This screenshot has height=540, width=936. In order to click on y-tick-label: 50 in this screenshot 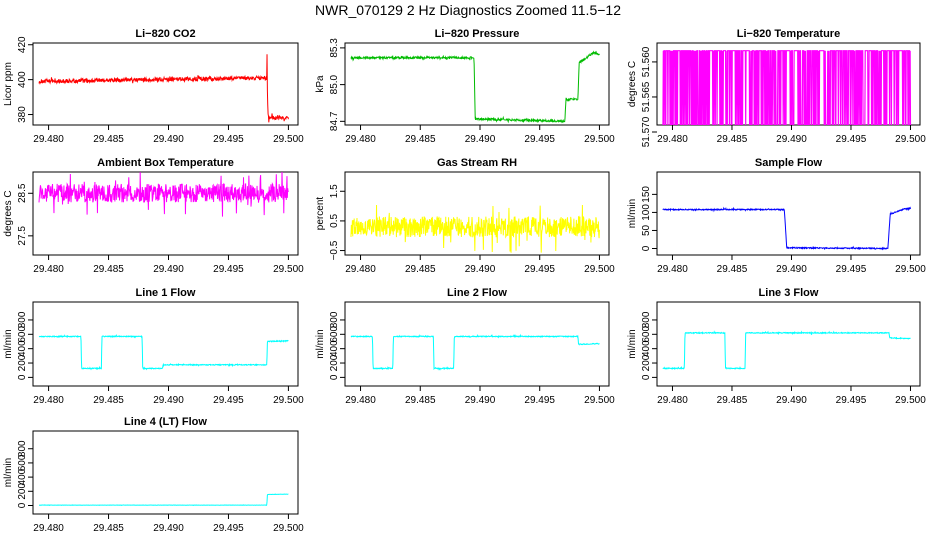, I will do `click(646, 230)`.